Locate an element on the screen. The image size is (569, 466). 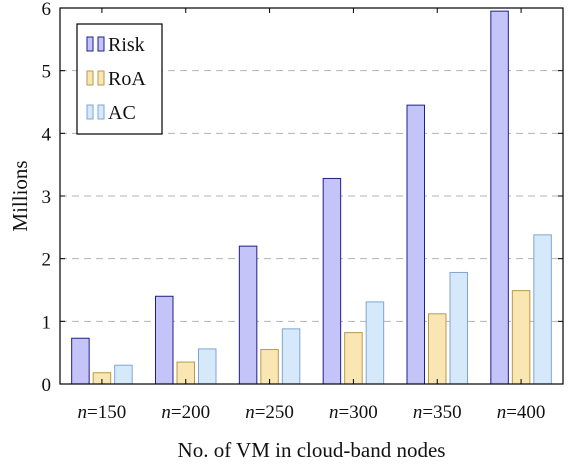
y-axis-label: Millions is located at coordinates (20, 195).